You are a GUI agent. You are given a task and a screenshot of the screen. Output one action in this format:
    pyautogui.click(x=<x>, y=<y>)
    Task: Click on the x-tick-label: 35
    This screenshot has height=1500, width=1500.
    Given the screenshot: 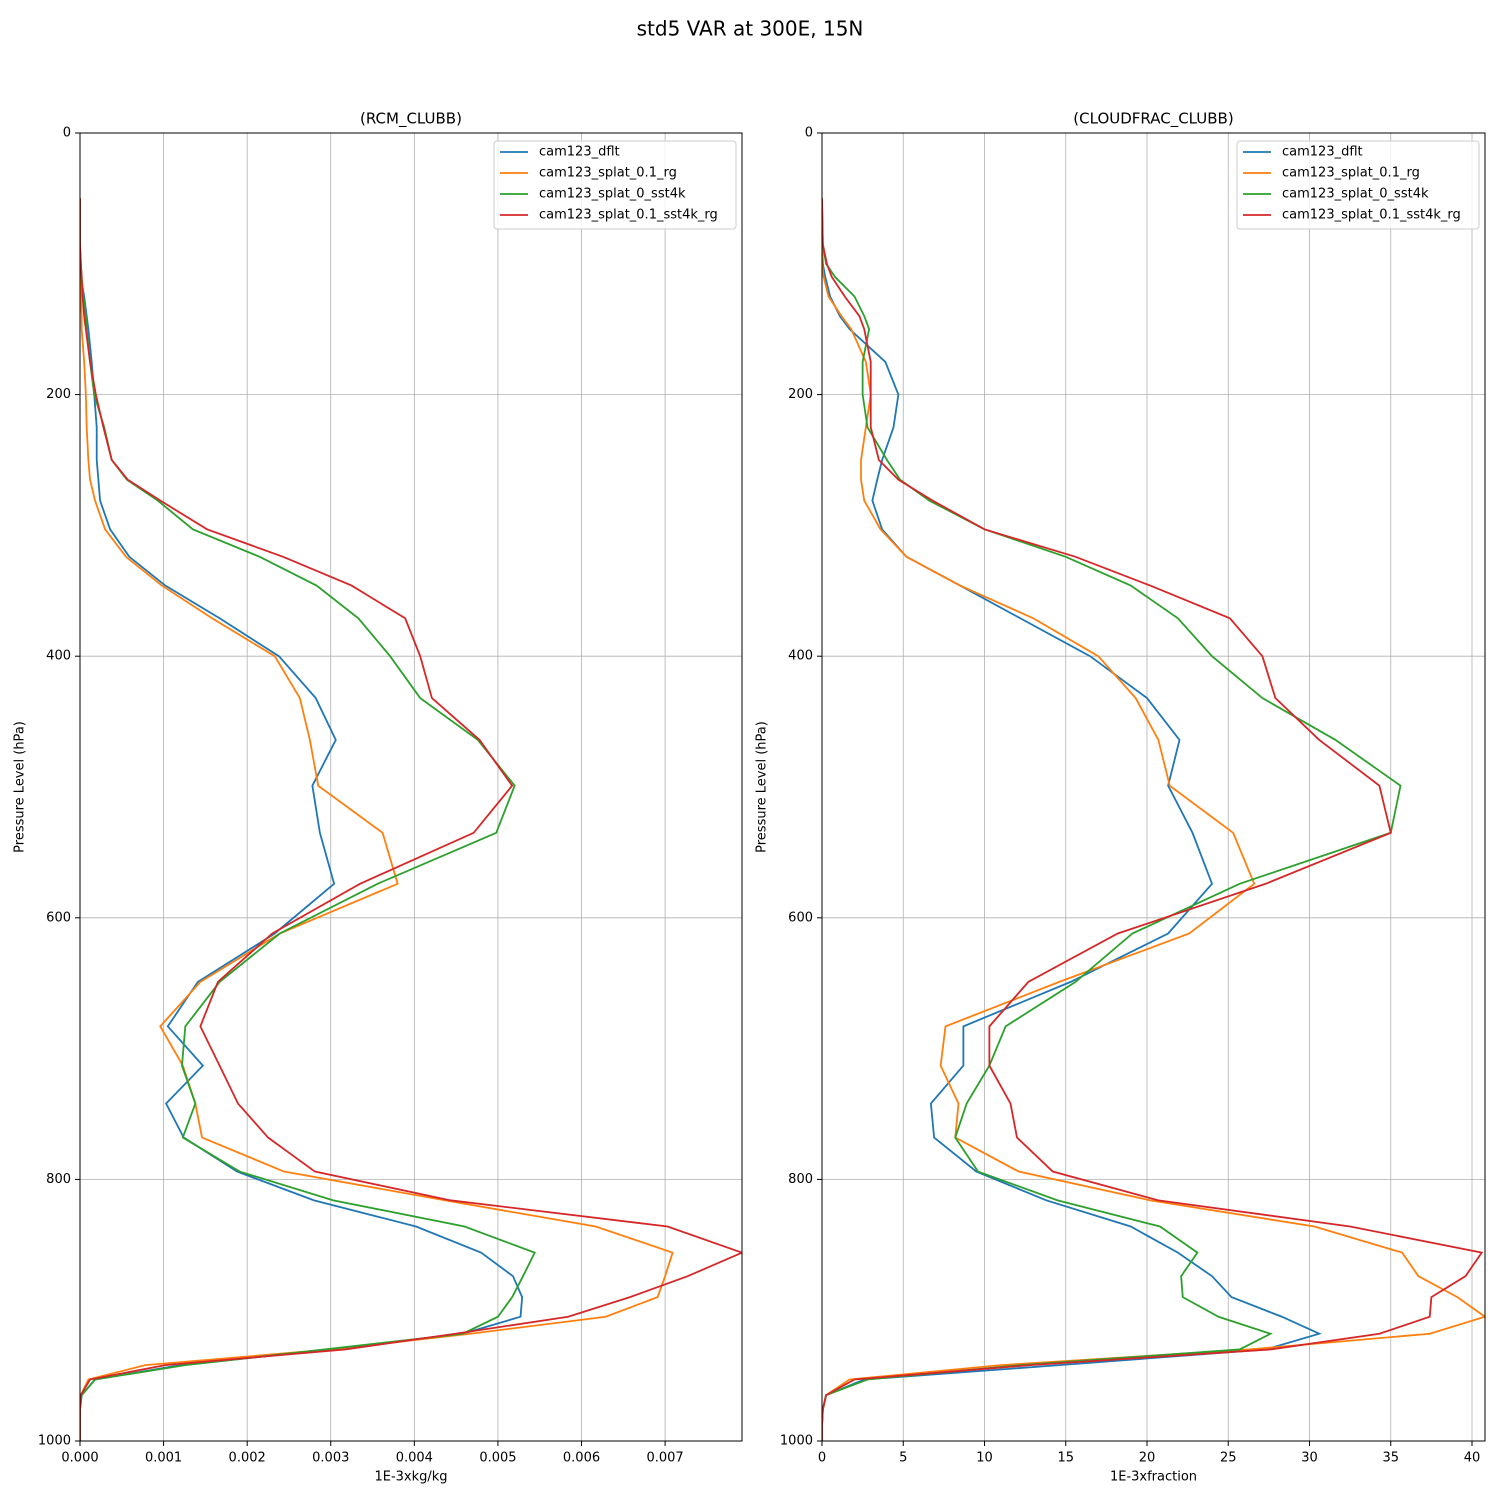 What is the action you would take?
    pyautogui.click(x=1390, y=1458)
    